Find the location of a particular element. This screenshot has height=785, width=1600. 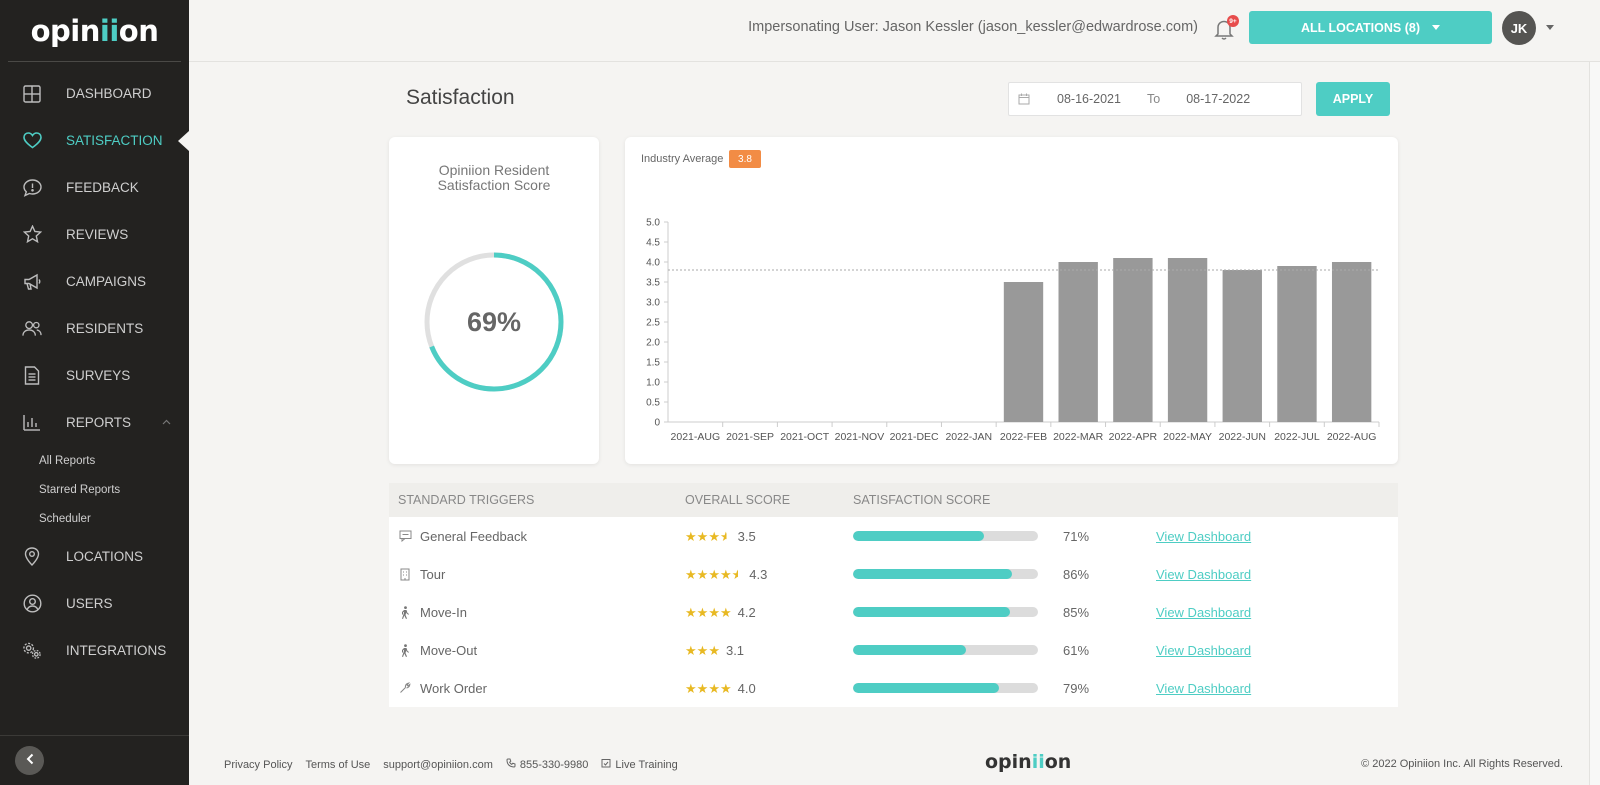

table-row: Move-In ★ ★ ★ ★ 4.2 85% View Dashboard is located at coordinates (893, 612).